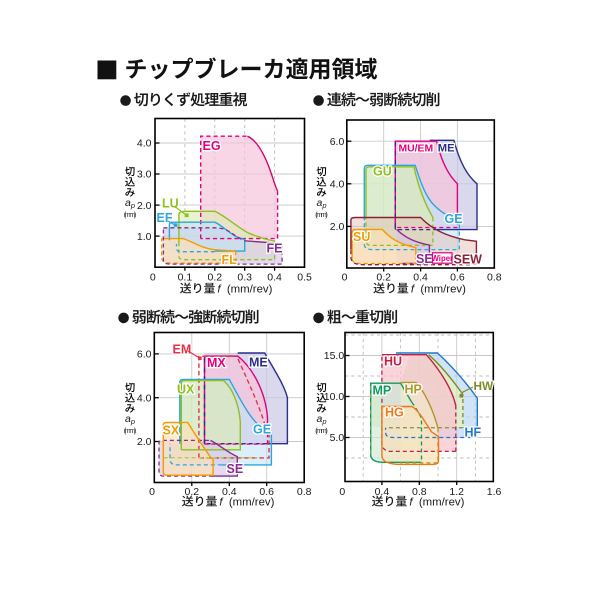  Describe the element at coordinates (182, 350) in the screenshot. I see `svg-text: EM` at that location.